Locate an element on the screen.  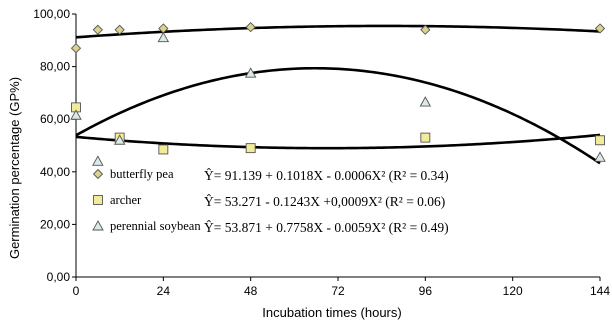
legend-label: perennial soybean is located at coordinates (155, 226).